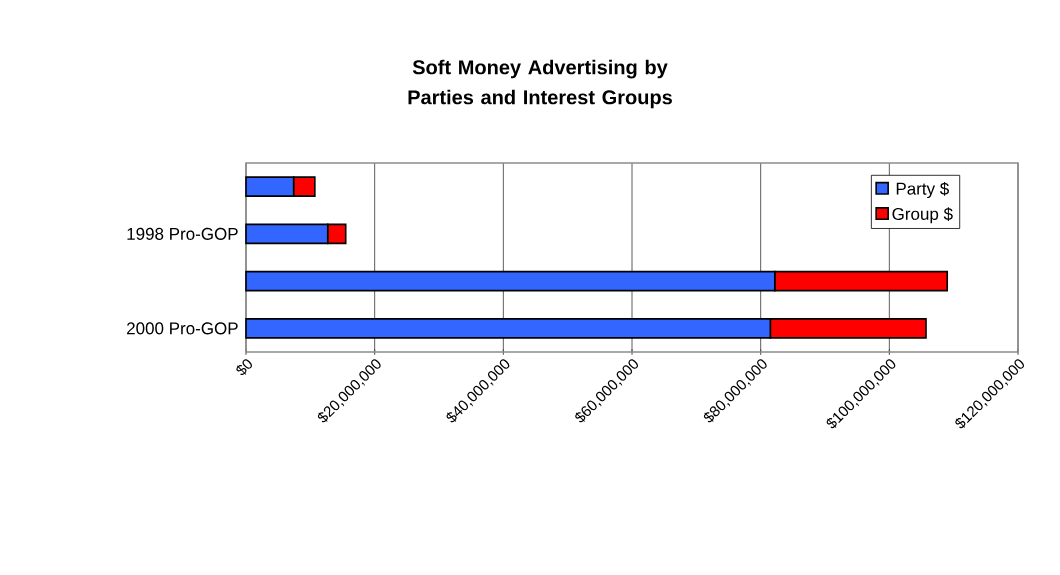  Describe the element at coordinates (182, 328) in the screenshot. I see `y-tick-label: 2000 Pro-GOP` at that location.